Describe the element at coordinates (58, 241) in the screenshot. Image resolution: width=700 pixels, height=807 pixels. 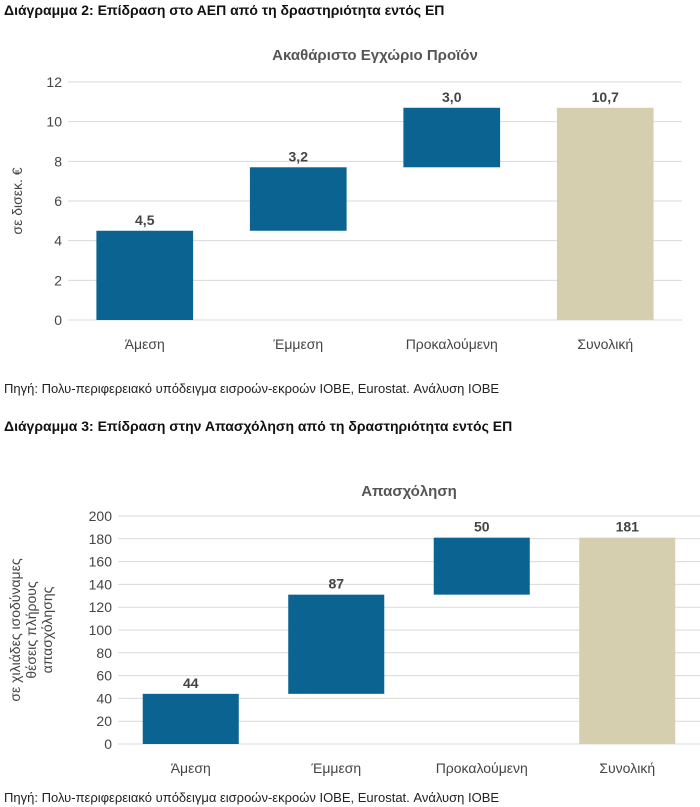
I see `y-tick-label: 4` at that location.